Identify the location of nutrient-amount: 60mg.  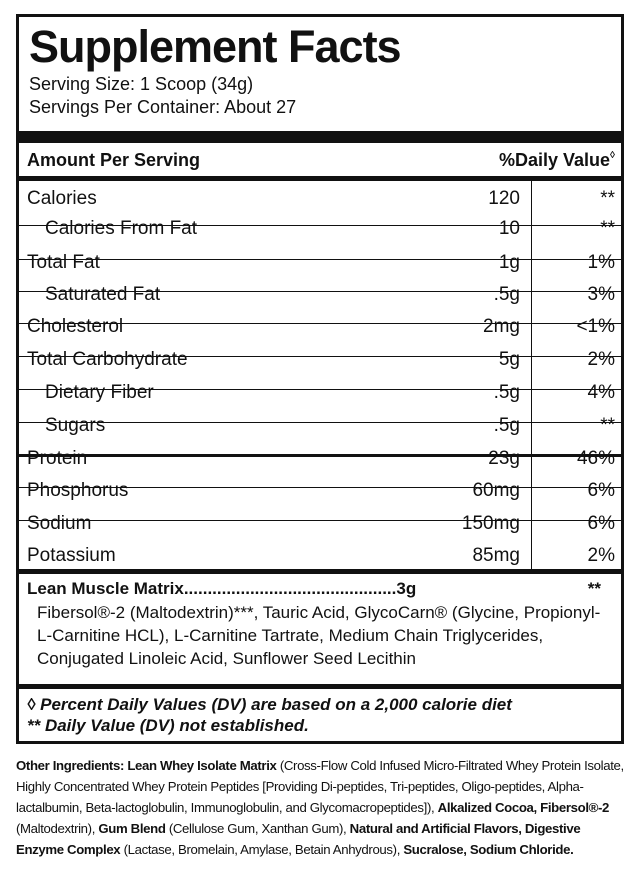
(496, 490).